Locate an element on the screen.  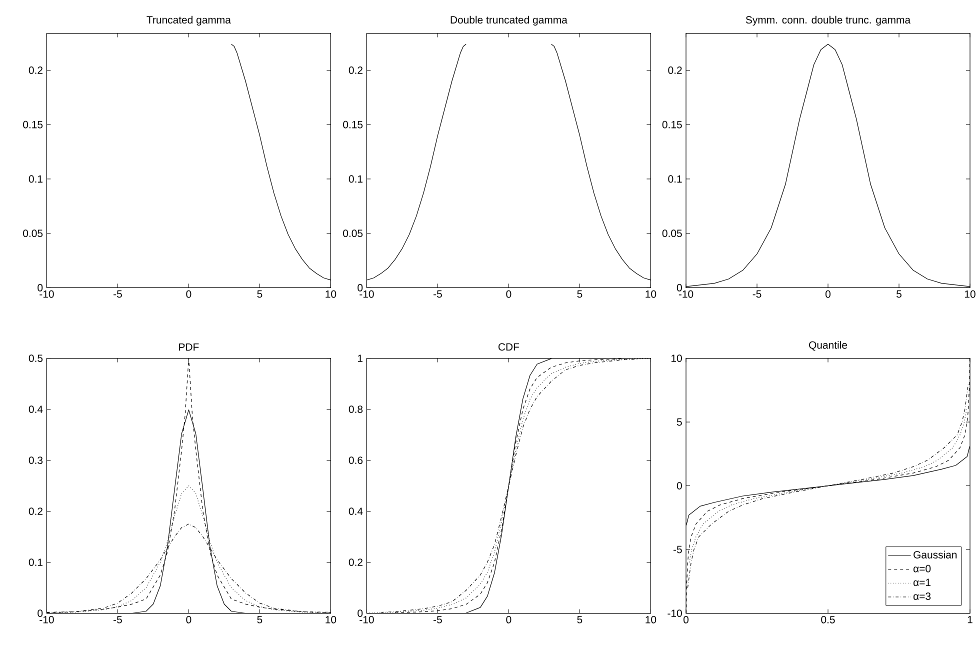
chart-title: CDF is located at coordinates (509, 347).